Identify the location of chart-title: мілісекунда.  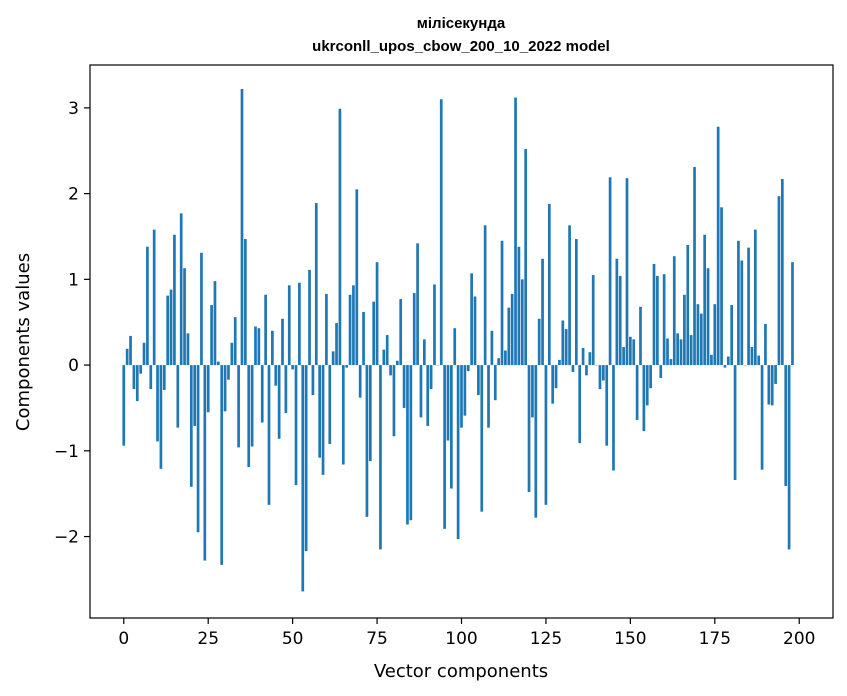
(461, 23).